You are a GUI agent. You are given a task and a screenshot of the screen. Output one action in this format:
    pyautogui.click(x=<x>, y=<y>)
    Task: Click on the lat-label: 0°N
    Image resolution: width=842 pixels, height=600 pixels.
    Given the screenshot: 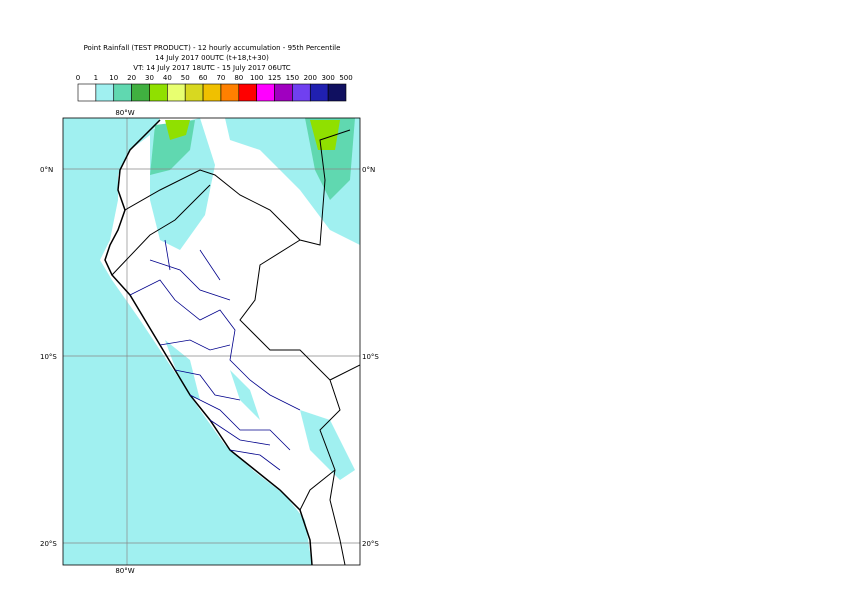 What is the action you would take?
    pyautogui.click(x=368, y=170)
    